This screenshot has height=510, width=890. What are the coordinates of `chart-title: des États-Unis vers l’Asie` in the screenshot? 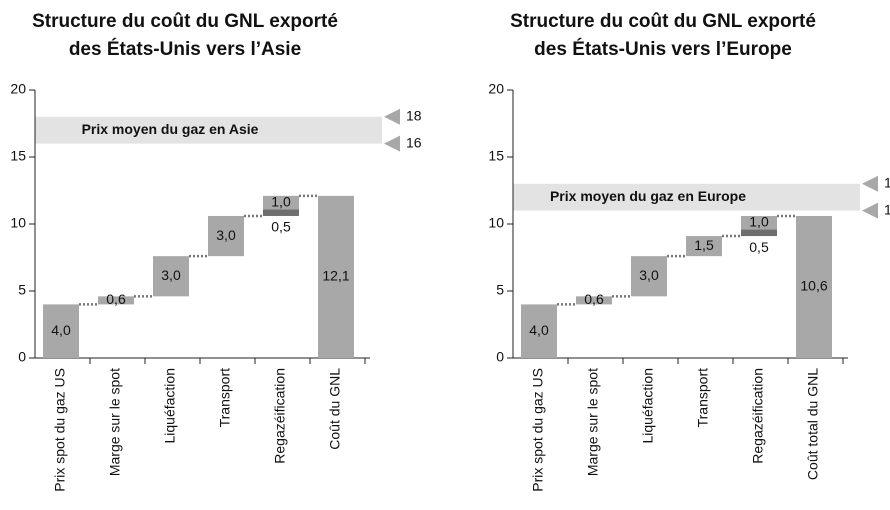 It's located at (185, 49).